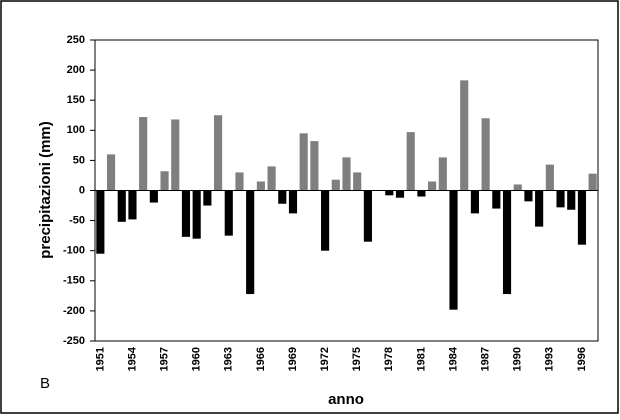  Describe the element at coordinates (79, 160) in the screenshot. I see `y-tick-label: 50` at that location.